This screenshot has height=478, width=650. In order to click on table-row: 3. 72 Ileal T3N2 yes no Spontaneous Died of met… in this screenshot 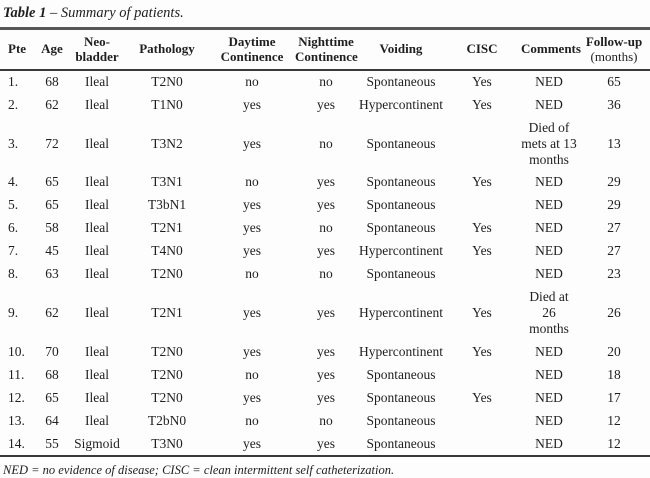, I will do `click(325, 144)`.